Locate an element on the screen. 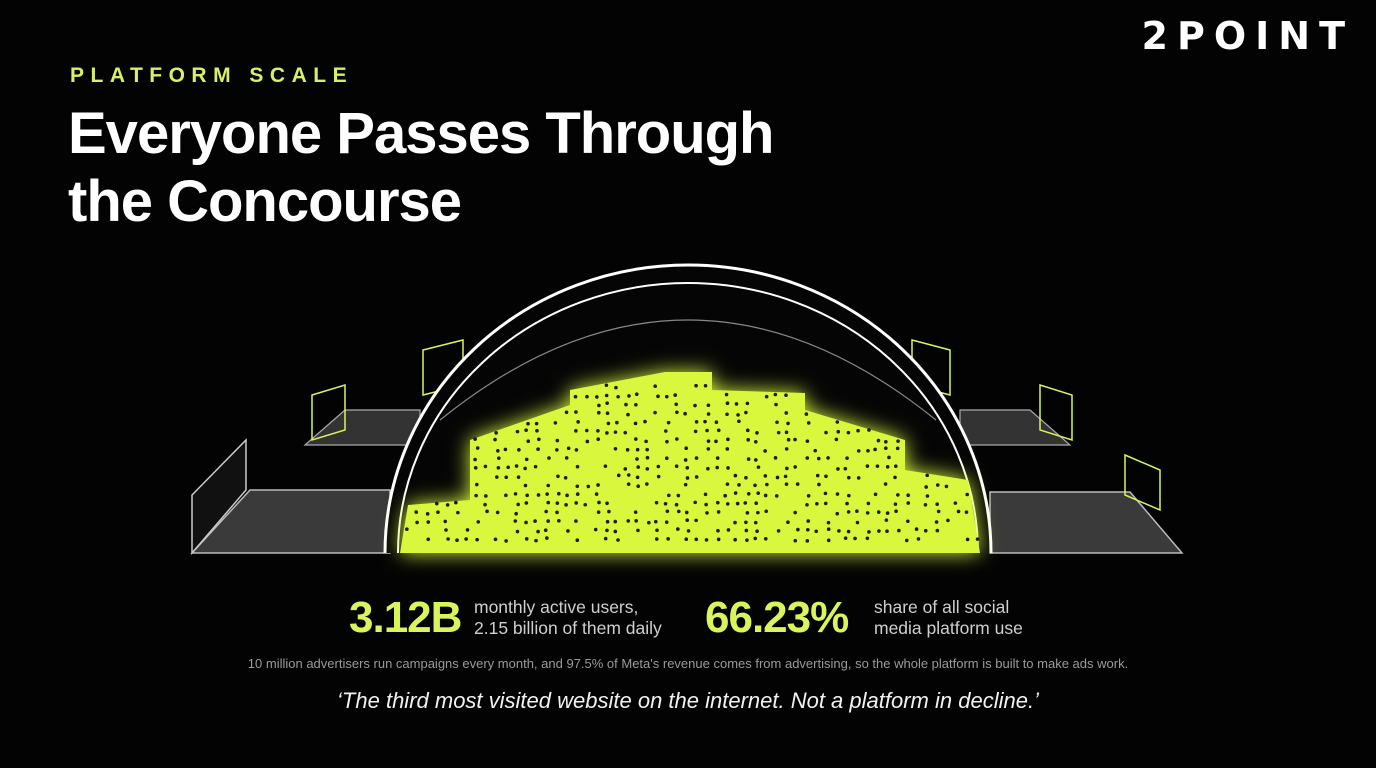  stat-desc-line: share of all social is located at coordinates (942, 607).